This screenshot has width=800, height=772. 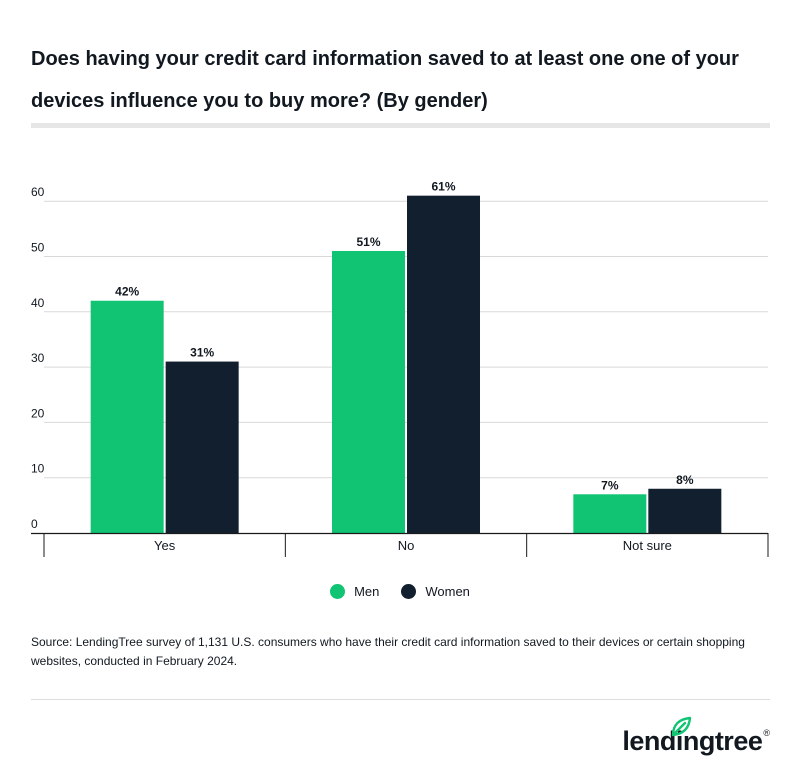 What do you see at coordinates (610, 485) in the screenshot?
I see `data-label-men-not-sure: 7%` at bounding box center [610, 485].